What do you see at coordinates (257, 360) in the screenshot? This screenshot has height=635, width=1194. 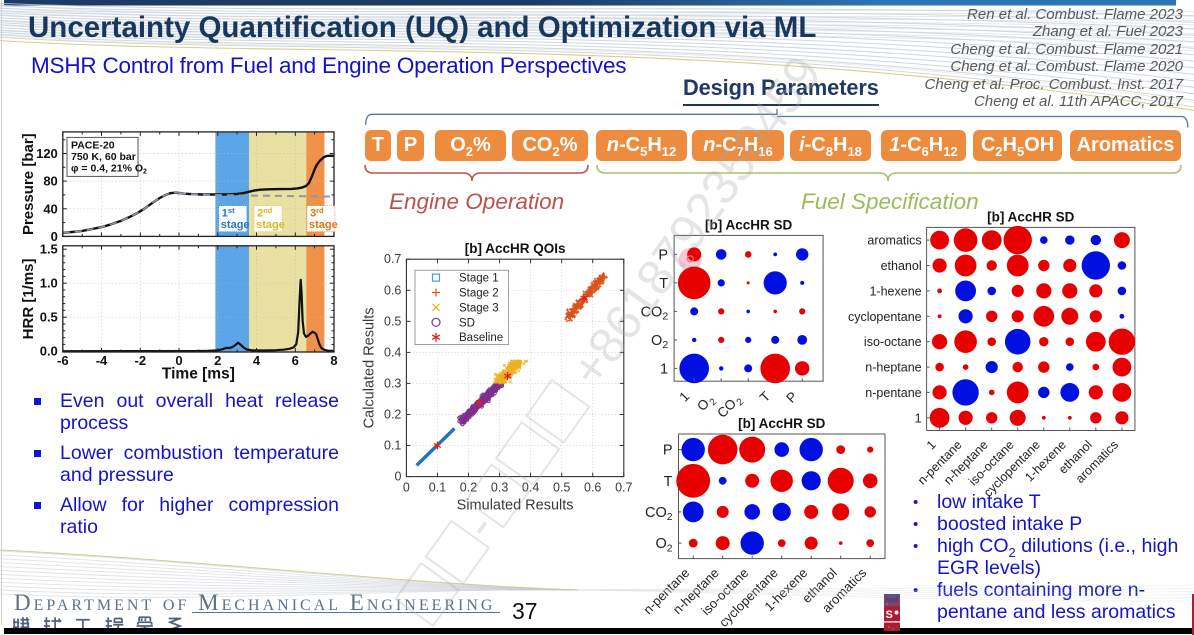 I see `svg-text: 4` at bounding box center [257, 360].